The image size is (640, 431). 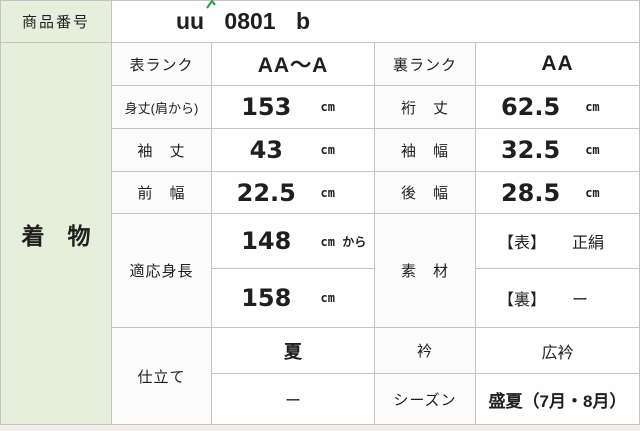 What do you see at coordinates (557, 241) in the screenshot?
I see `material-front-cell: 【表】 正絹` at bounding box center [557, 241].